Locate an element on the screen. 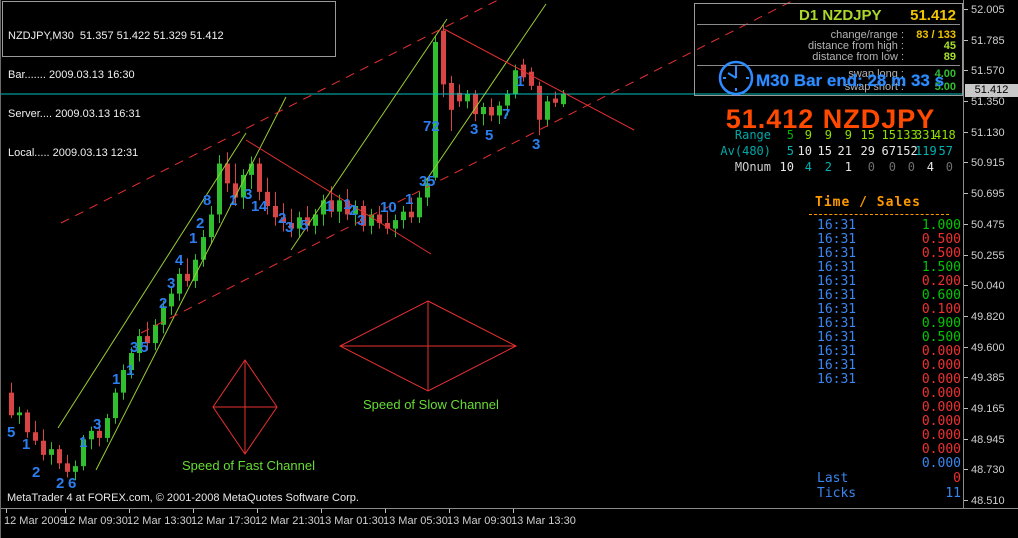 The image size is (1018, 538). bar-count-label: 10 is located at coordinates (388, 207).